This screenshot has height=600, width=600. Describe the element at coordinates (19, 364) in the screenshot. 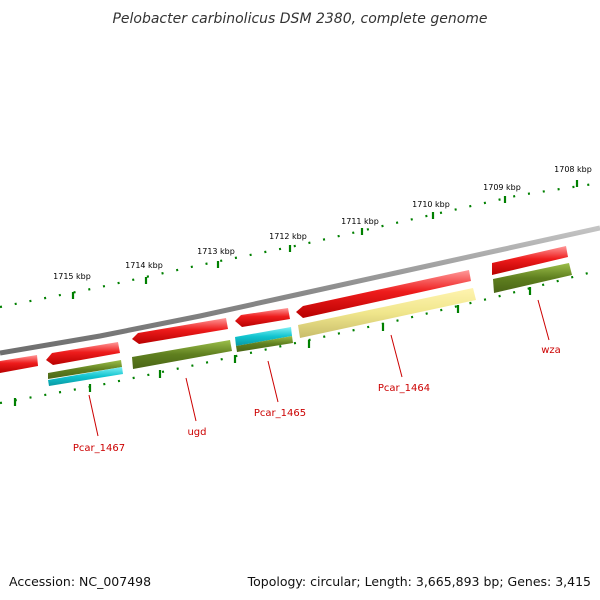

I see `cds-arrow` at that location.